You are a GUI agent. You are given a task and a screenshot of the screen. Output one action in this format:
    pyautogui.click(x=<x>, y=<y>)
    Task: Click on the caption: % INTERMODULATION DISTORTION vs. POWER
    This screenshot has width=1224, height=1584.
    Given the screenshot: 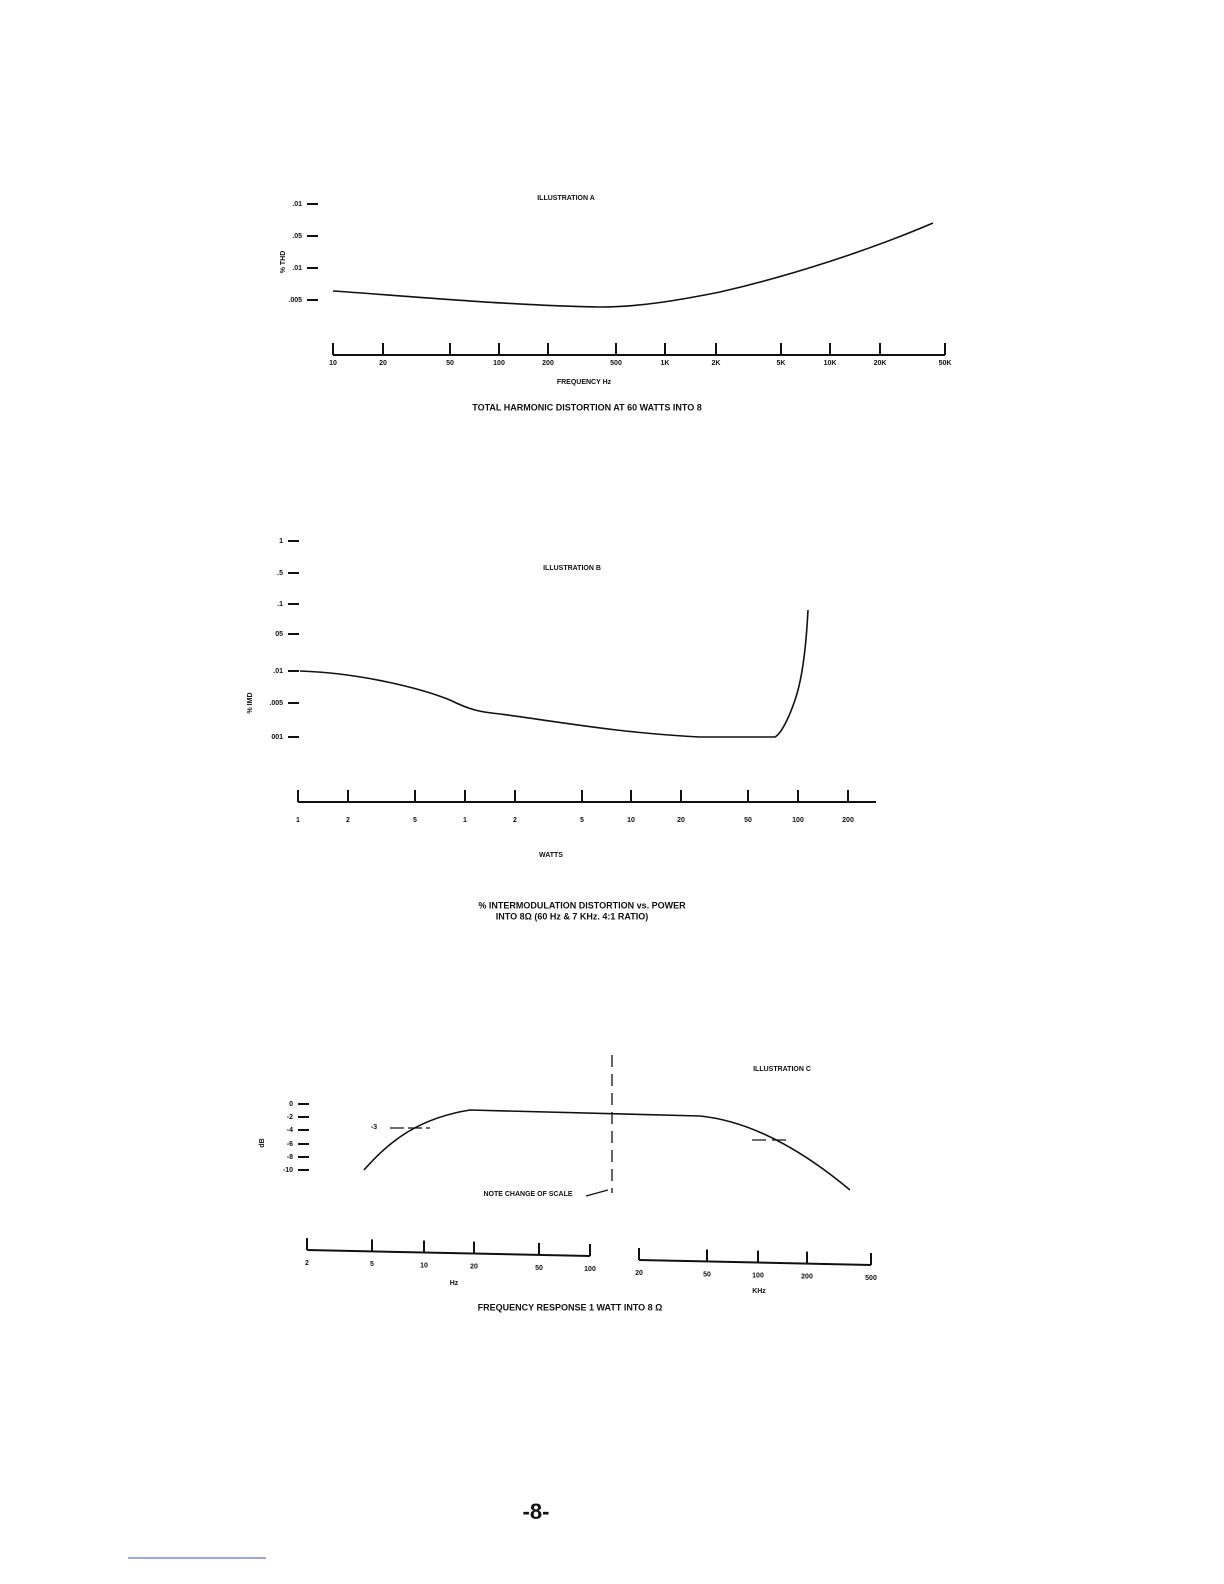 What is the action you would take?
    pyautogui.click(x=582, y=905)
    